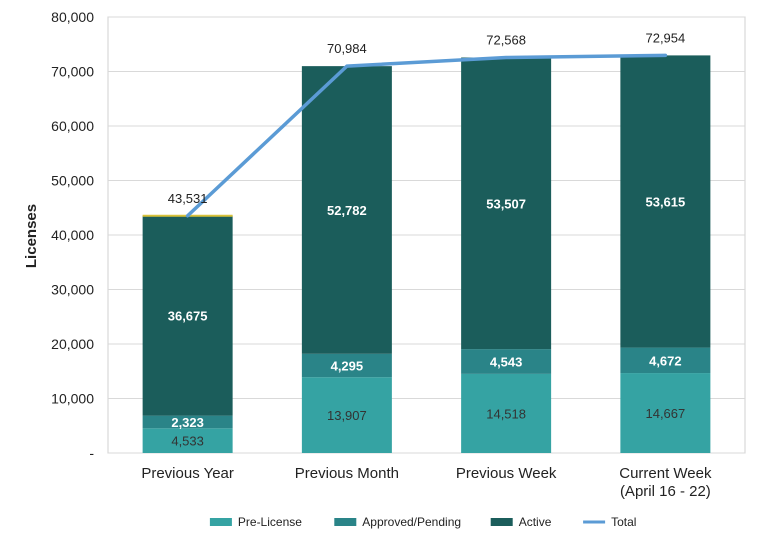 The width and height of the screenshot is (760, 549). Describe the element at coordinates (506, 473) in the screenshot. I see `x-tick-label: Previous Week` at that location.